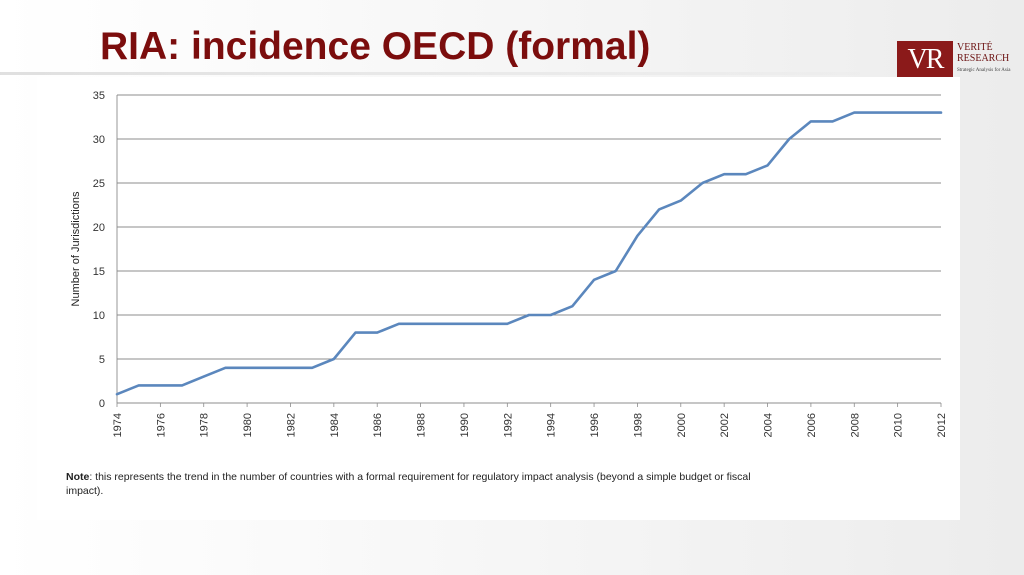  Describe the element at coordinates (925, 59) in the screenshot. I see `logo-mark: VR` at that location.